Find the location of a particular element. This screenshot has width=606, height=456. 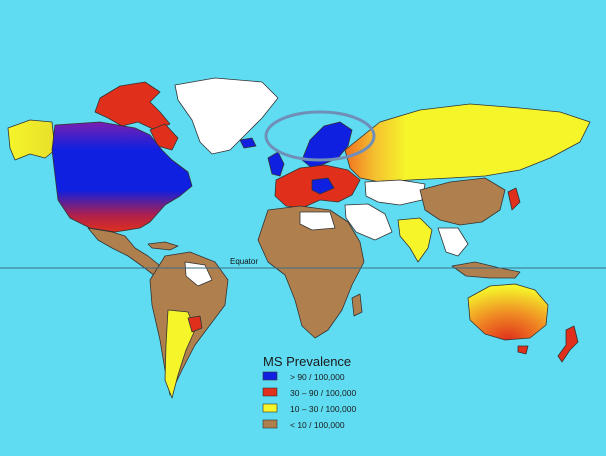

uruguay-region is located at coordinates (195, 324).